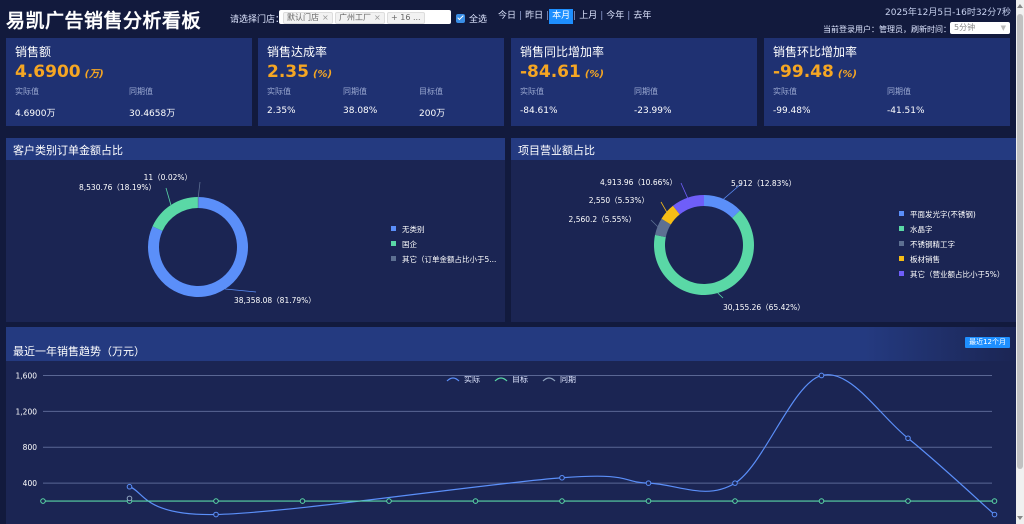 The width and height of the screenshot is (1024, 524). Describe the element at coordinates (951, 246) in the screenshot. I see `legend-item: 不锈钢精工字` at that location.